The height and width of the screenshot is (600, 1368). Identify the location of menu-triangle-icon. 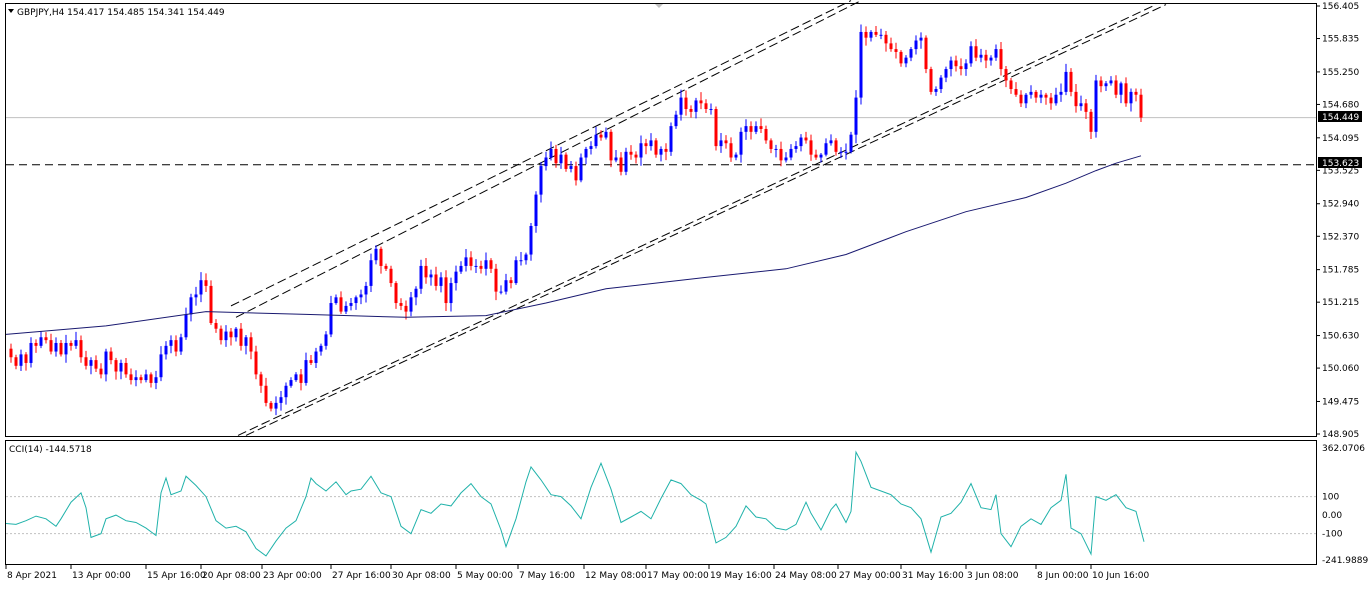
(11, 11).